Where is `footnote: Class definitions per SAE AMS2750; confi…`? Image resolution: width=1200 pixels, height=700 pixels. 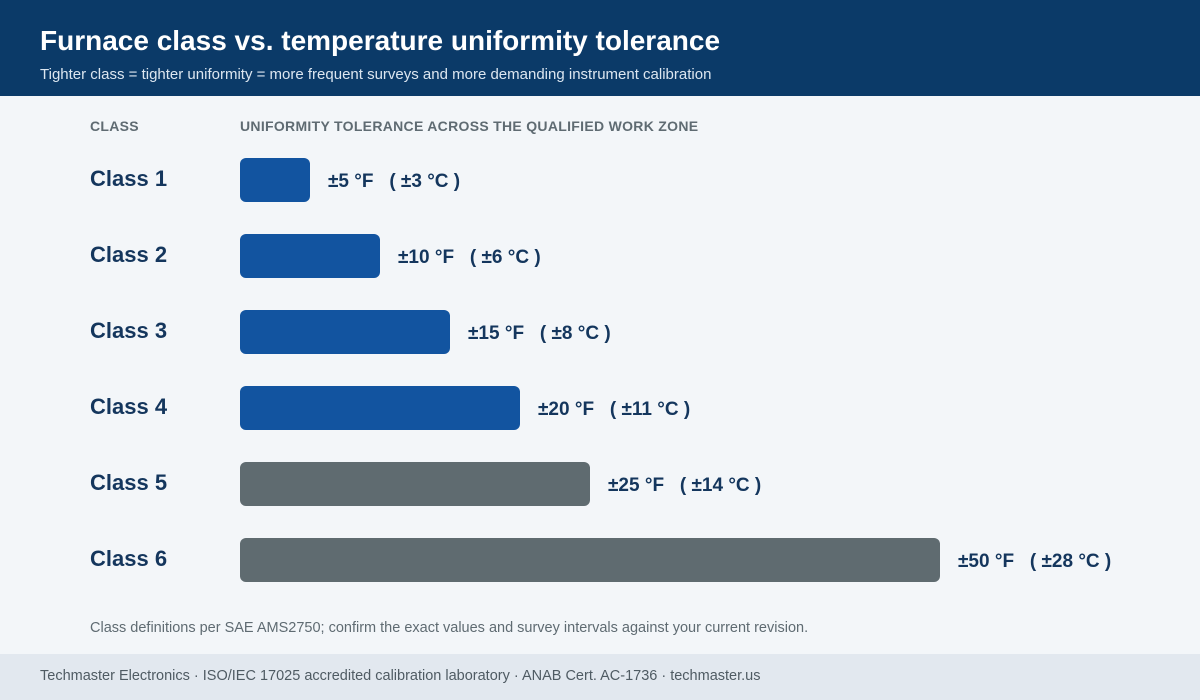 footnote: Class definitions per SAE AMS2750; confi… is located at coordinates (449, 628).